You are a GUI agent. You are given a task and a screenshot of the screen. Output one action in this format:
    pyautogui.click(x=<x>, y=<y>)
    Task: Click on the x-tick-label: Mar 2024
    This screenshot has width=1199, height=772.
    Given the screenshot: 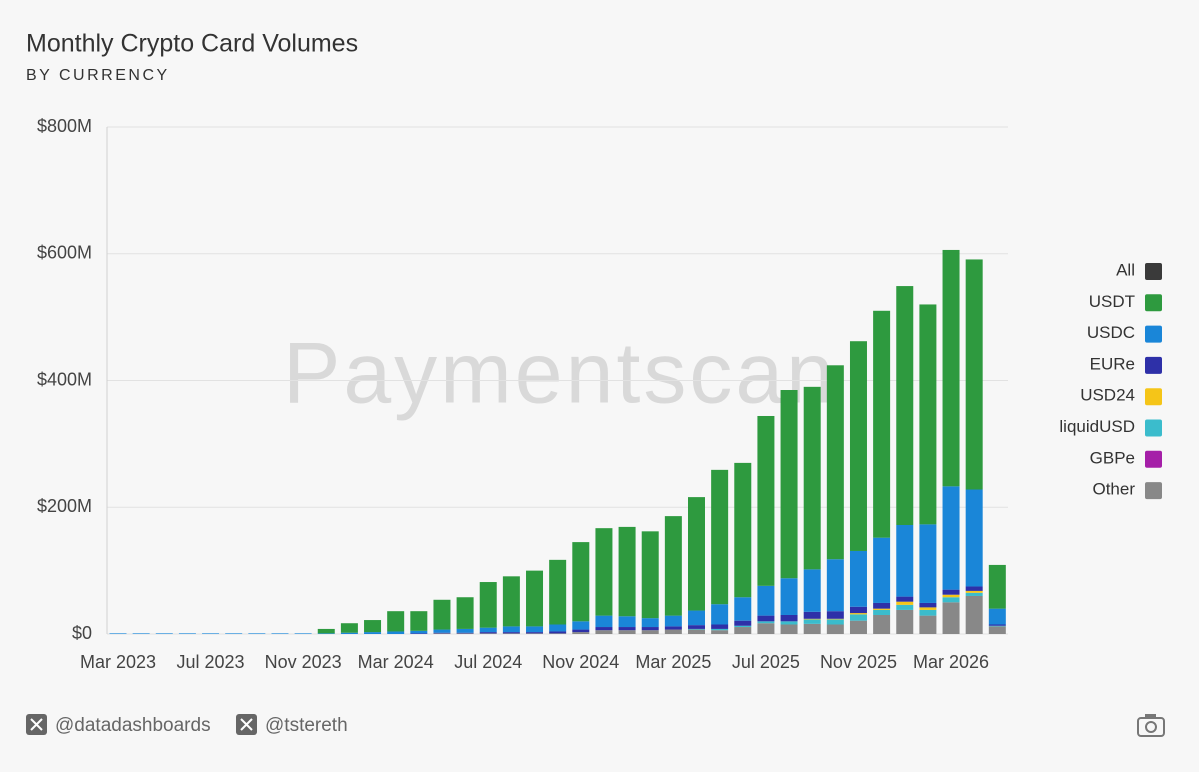 What is the action you would take?
    pyautogui.click(x=396, y=662)
    